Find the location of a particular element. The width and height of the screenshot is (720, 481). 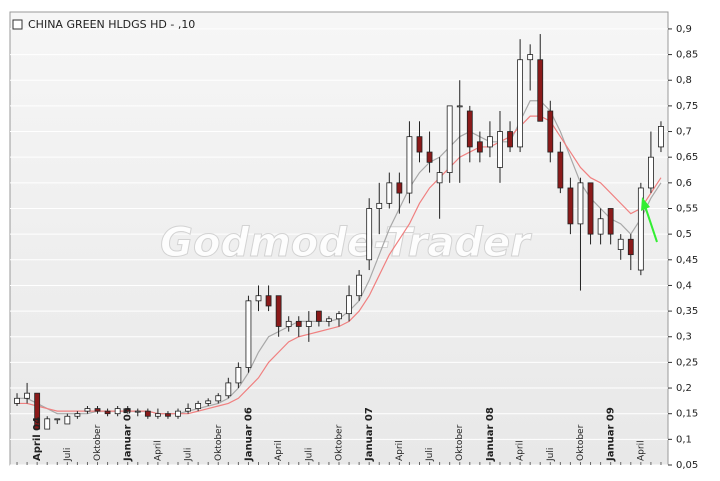

watermark: Godmode-Trader is located at coordinates (346, 243).